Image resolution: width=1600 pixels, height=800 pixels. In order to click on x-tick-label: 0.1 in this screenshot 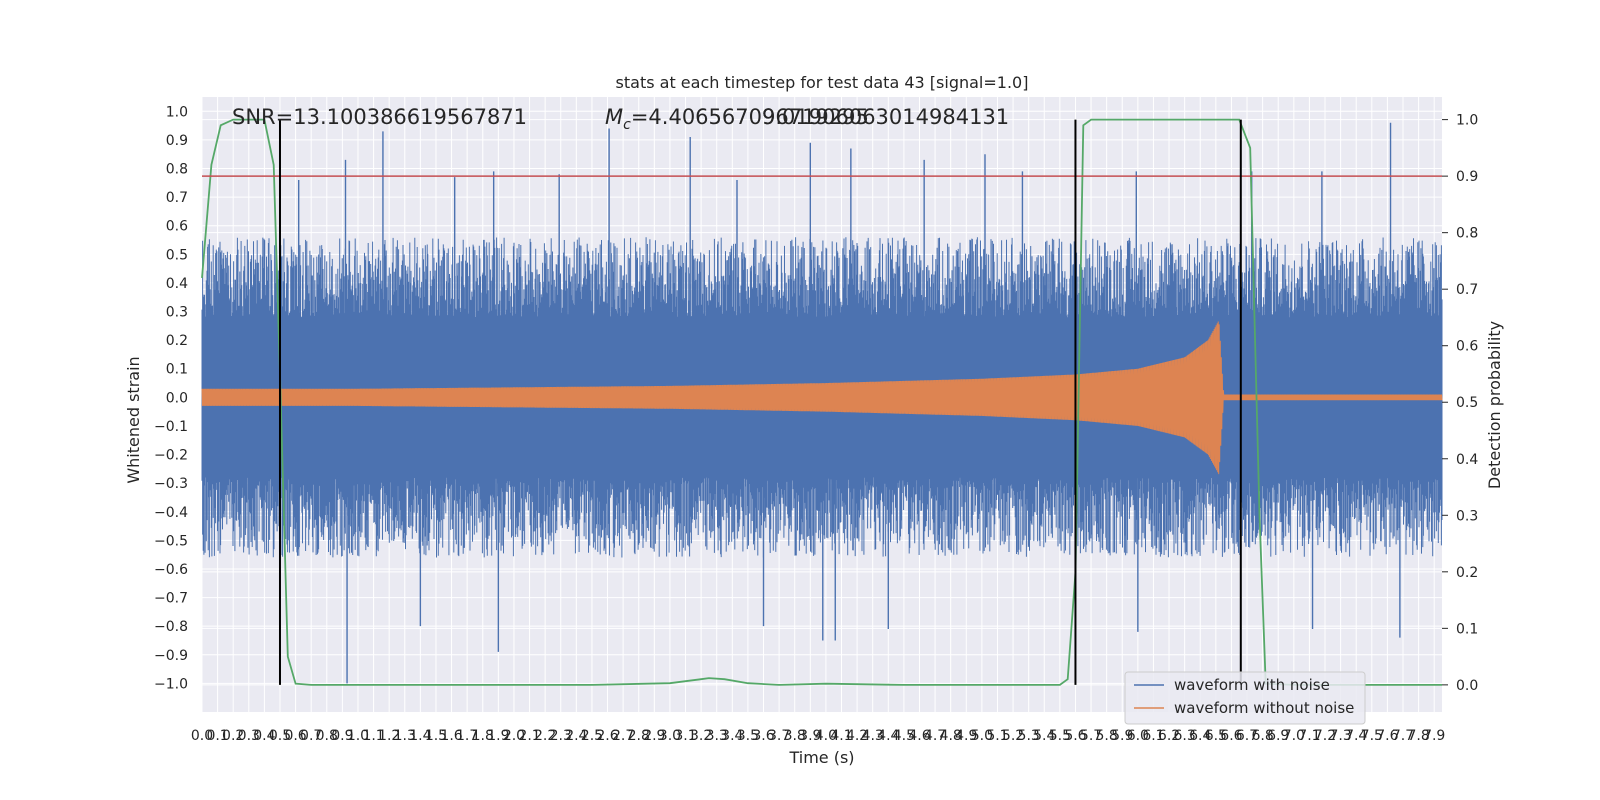, I will do `click(217, 736)`.